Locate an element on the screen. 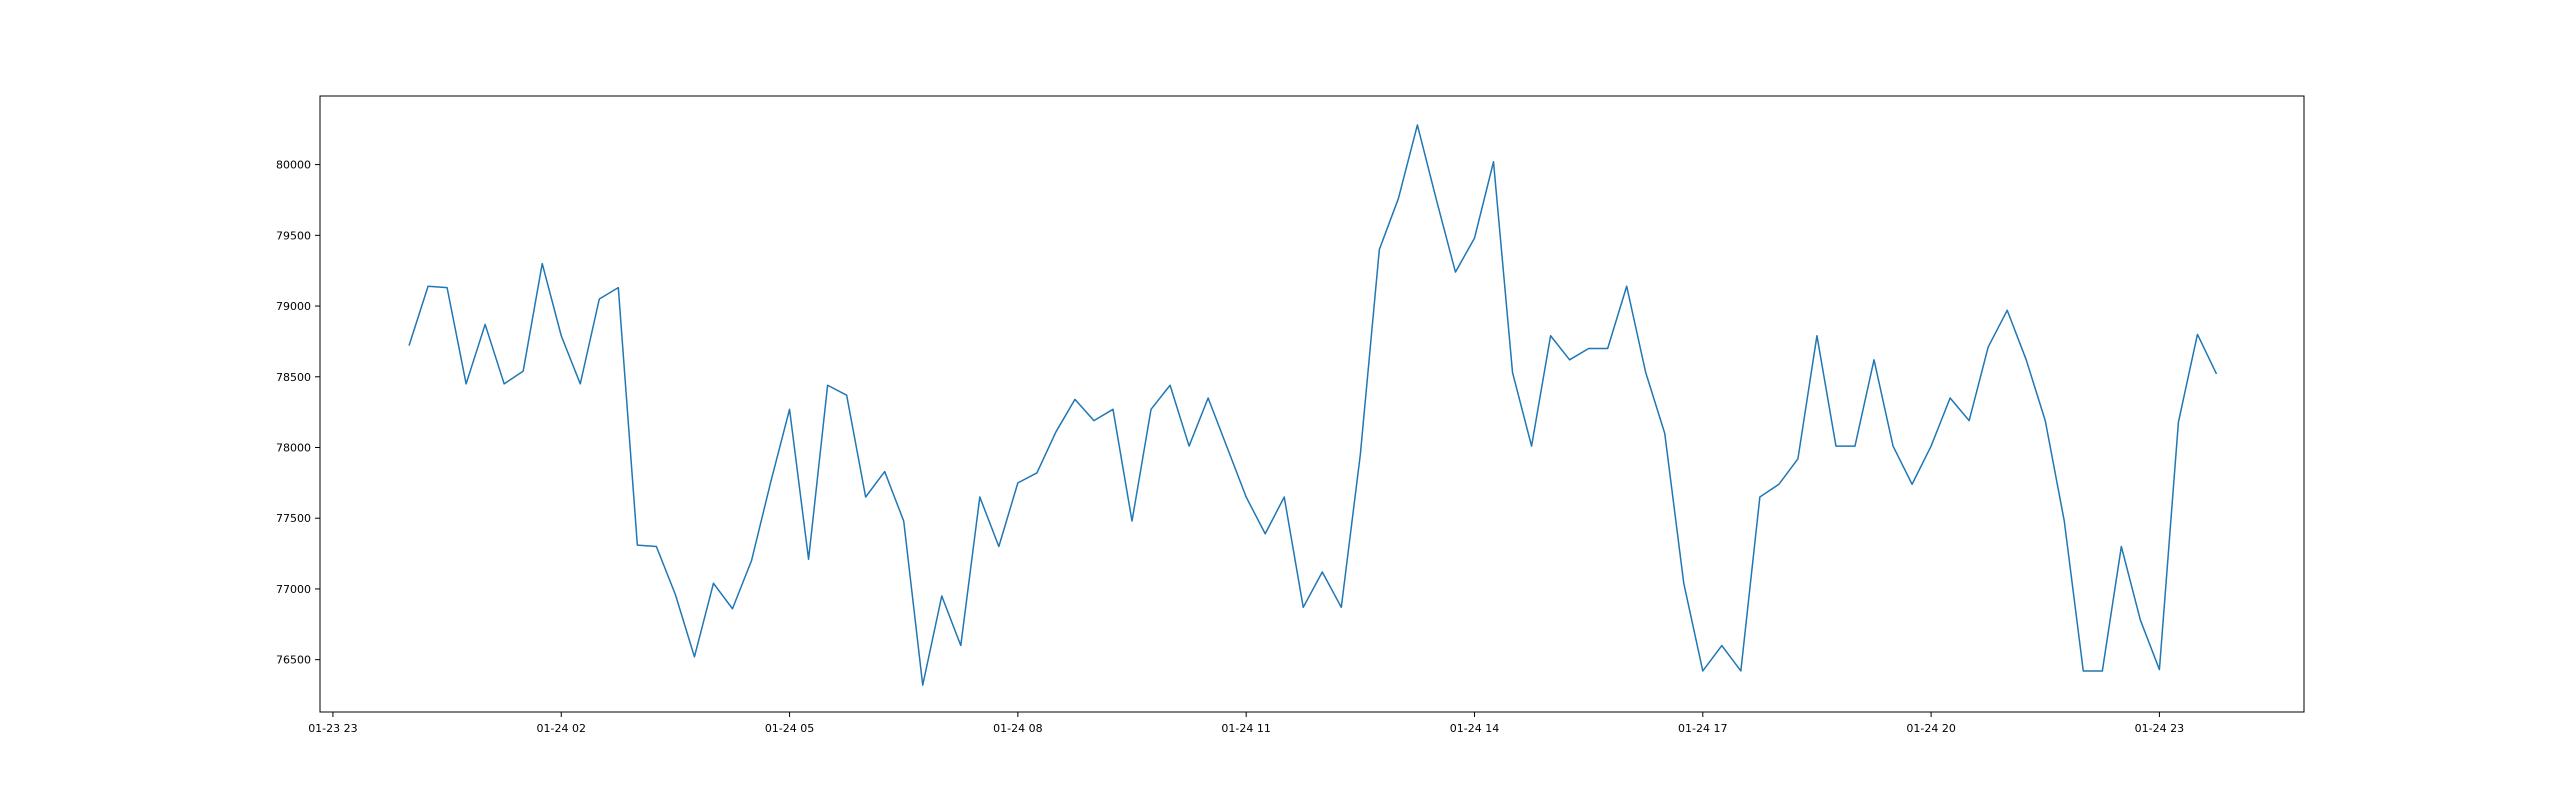  y-axis: 76500 77000 77500 78000 78500 79000 79500 80000 is located at coordinates (298, 413).